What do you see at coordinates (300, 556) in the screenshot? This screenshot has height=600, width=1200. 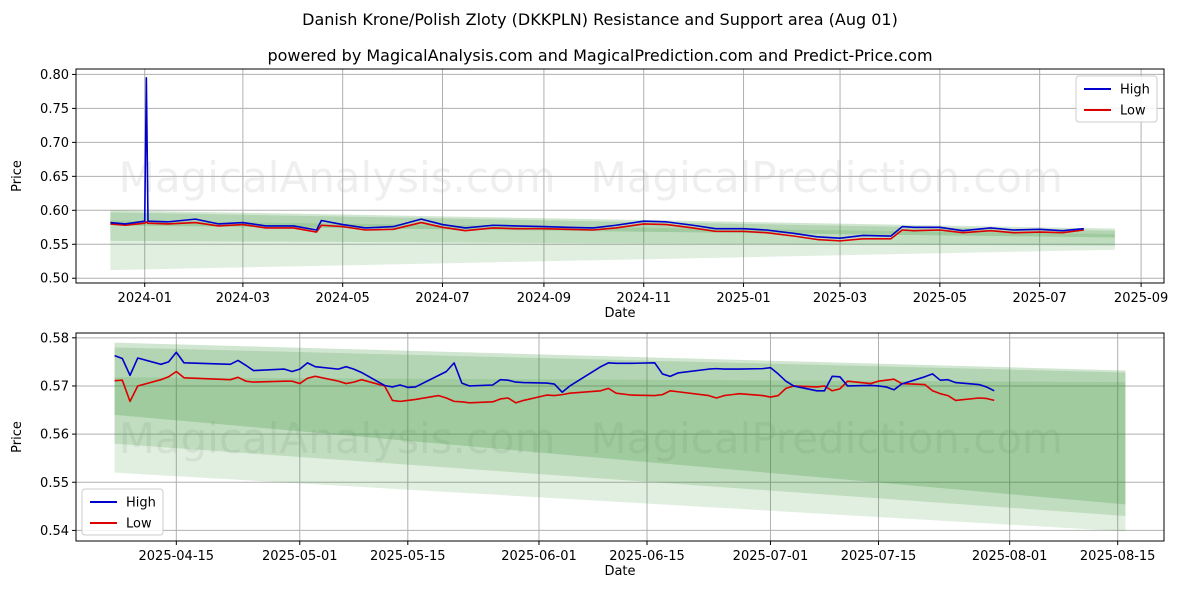 I see `x-tick-label: 2025-05-01` at bounding box center [300, 556].